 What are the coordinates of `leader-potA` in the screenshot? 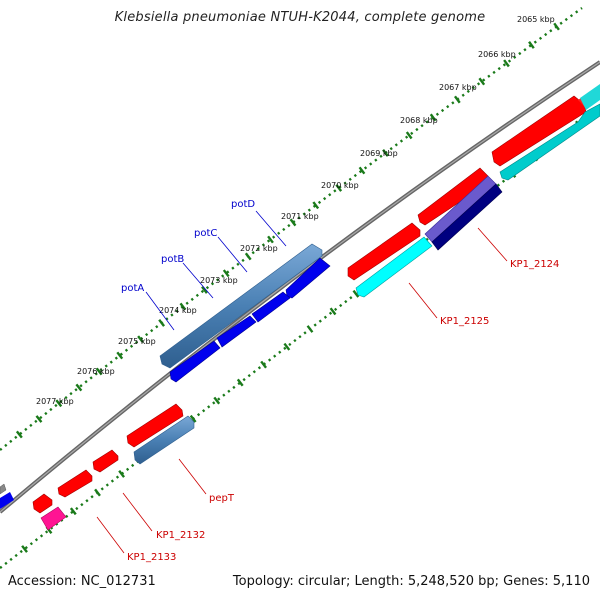 It's located at (160, 311).